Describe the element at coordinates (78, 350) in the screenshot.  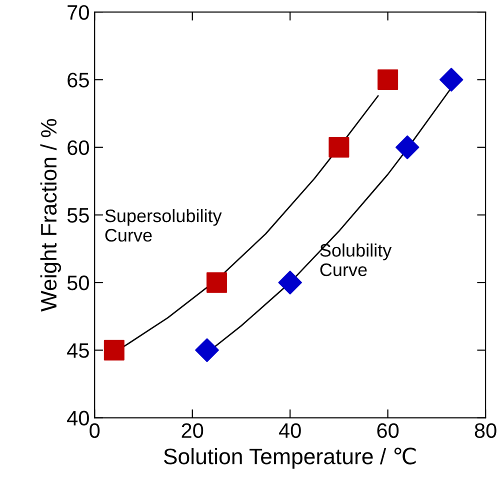
I see `y-tick-label: 45` at that location.